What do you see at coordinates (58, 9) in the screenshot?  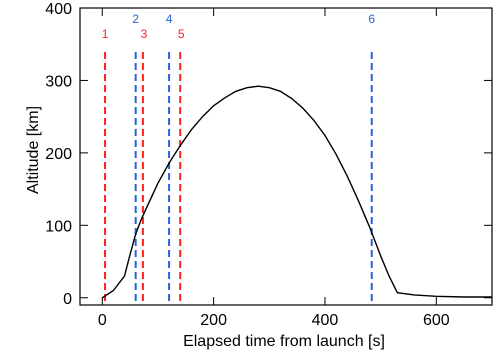 I see `y-tick-label: 400` at bounding box center [58, 9].